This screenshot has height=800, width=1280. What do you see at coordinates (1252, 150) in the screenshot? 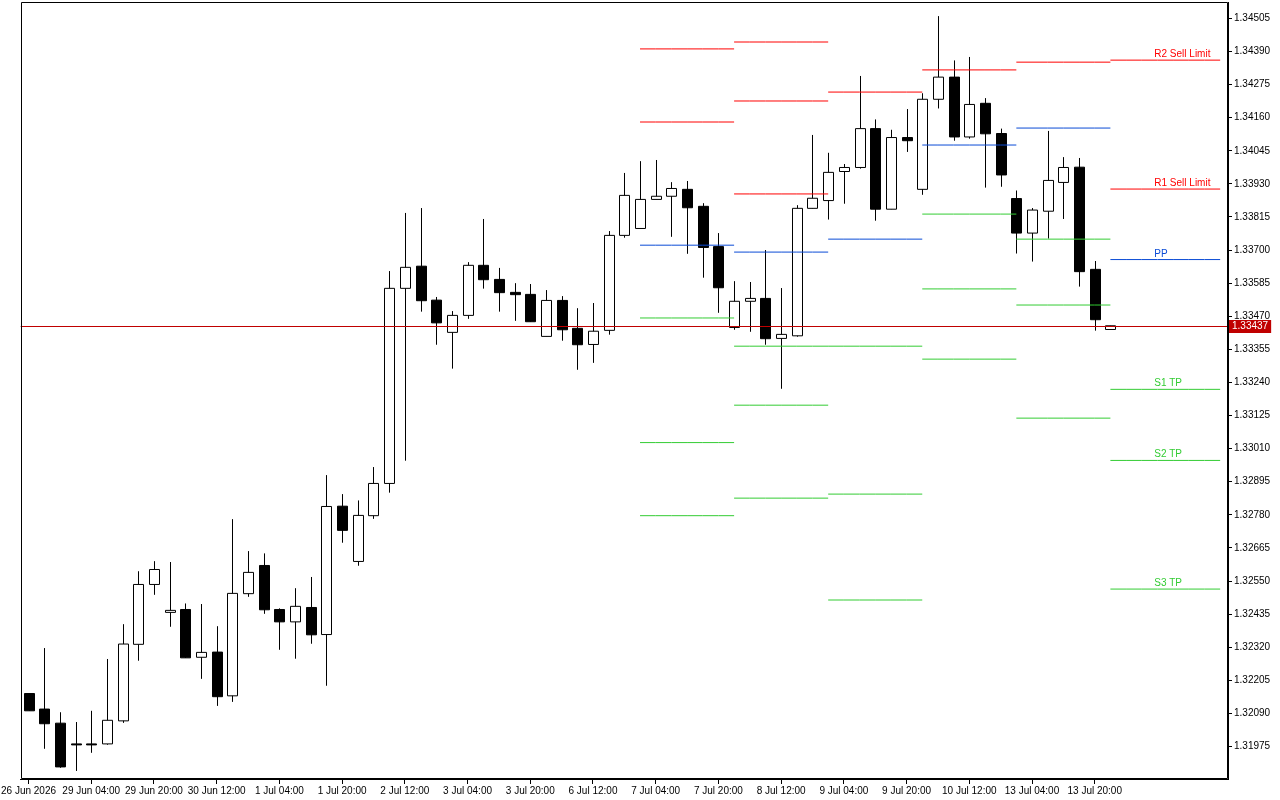
I see `y-tick-label: 1.34045` at bounding box center [1252, 150].